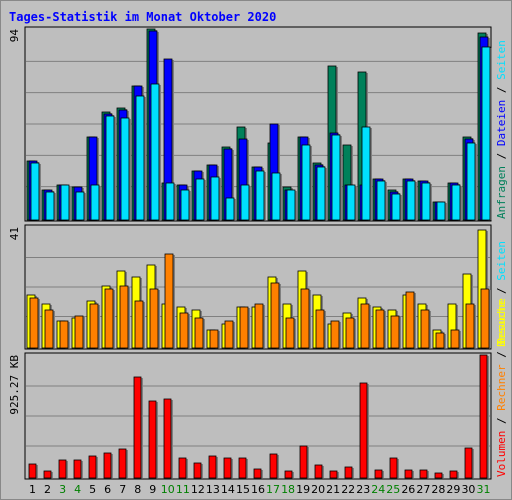 This screenshot has height=500, width=512. I want to click on day-label-18: 18, so click(288, 489).